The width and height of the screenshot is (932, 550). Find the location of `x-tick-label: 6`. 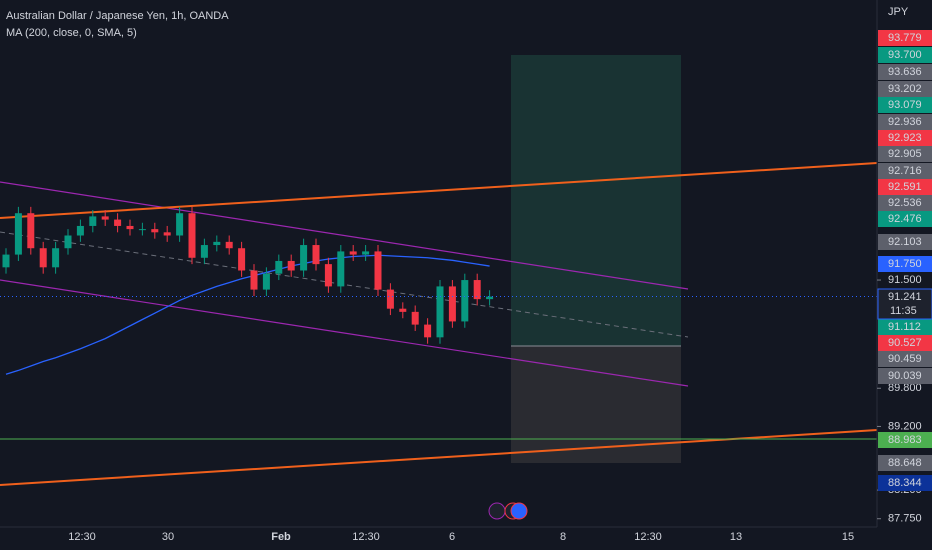

x-tick-label: 6 is located at coordinates (452, 537).